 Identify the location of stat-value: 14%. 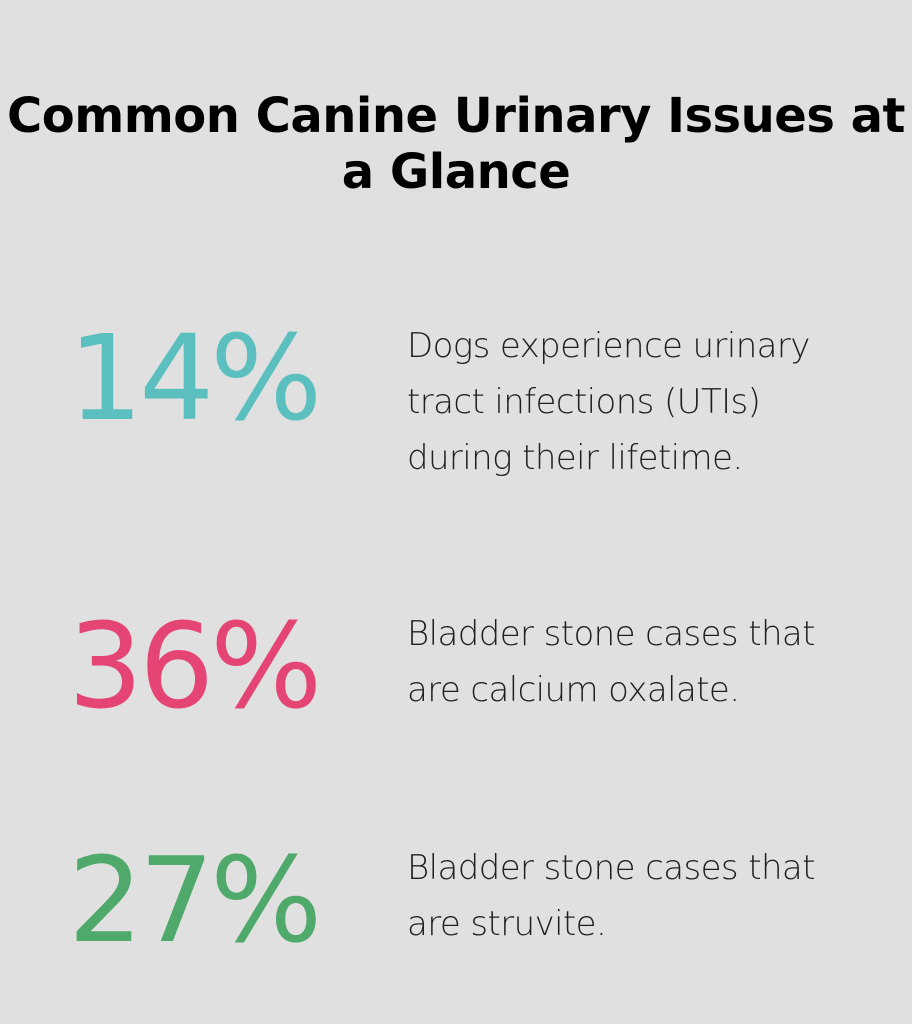
(195, 378).